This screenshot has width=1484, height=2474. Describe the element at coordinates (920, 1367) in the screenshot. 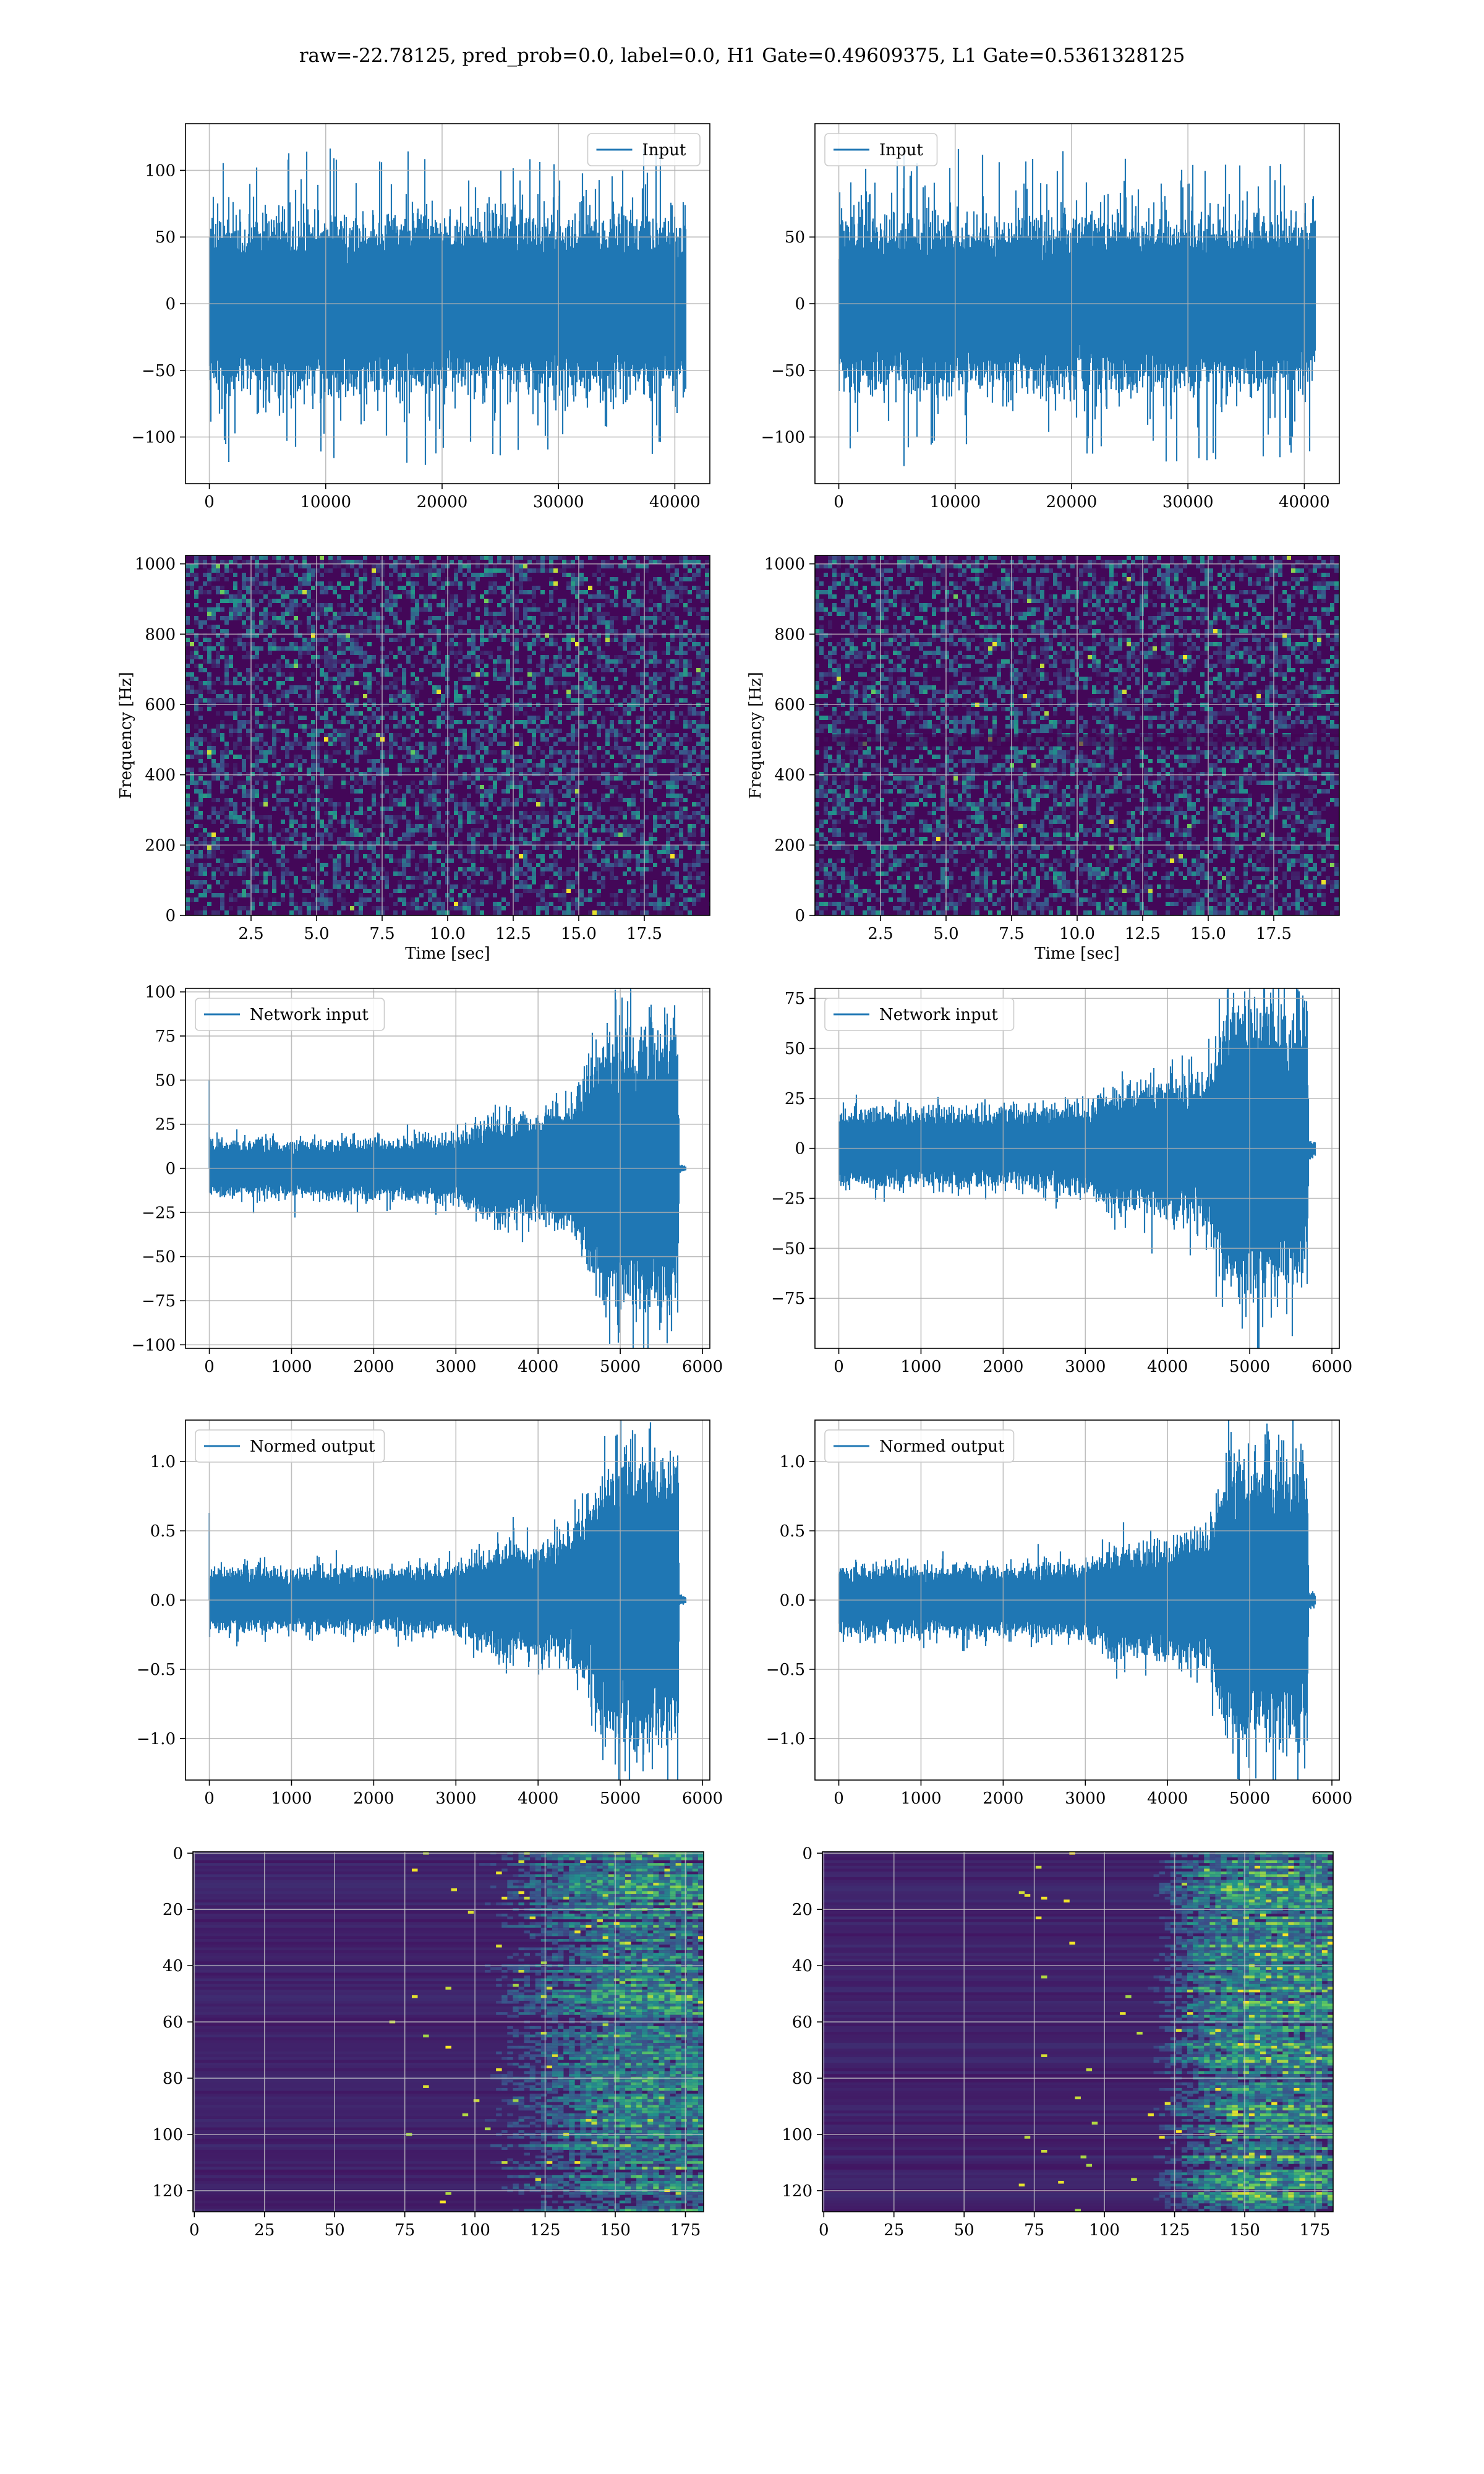

I see `network-input-l1-xtick-label: 1000` at that location.